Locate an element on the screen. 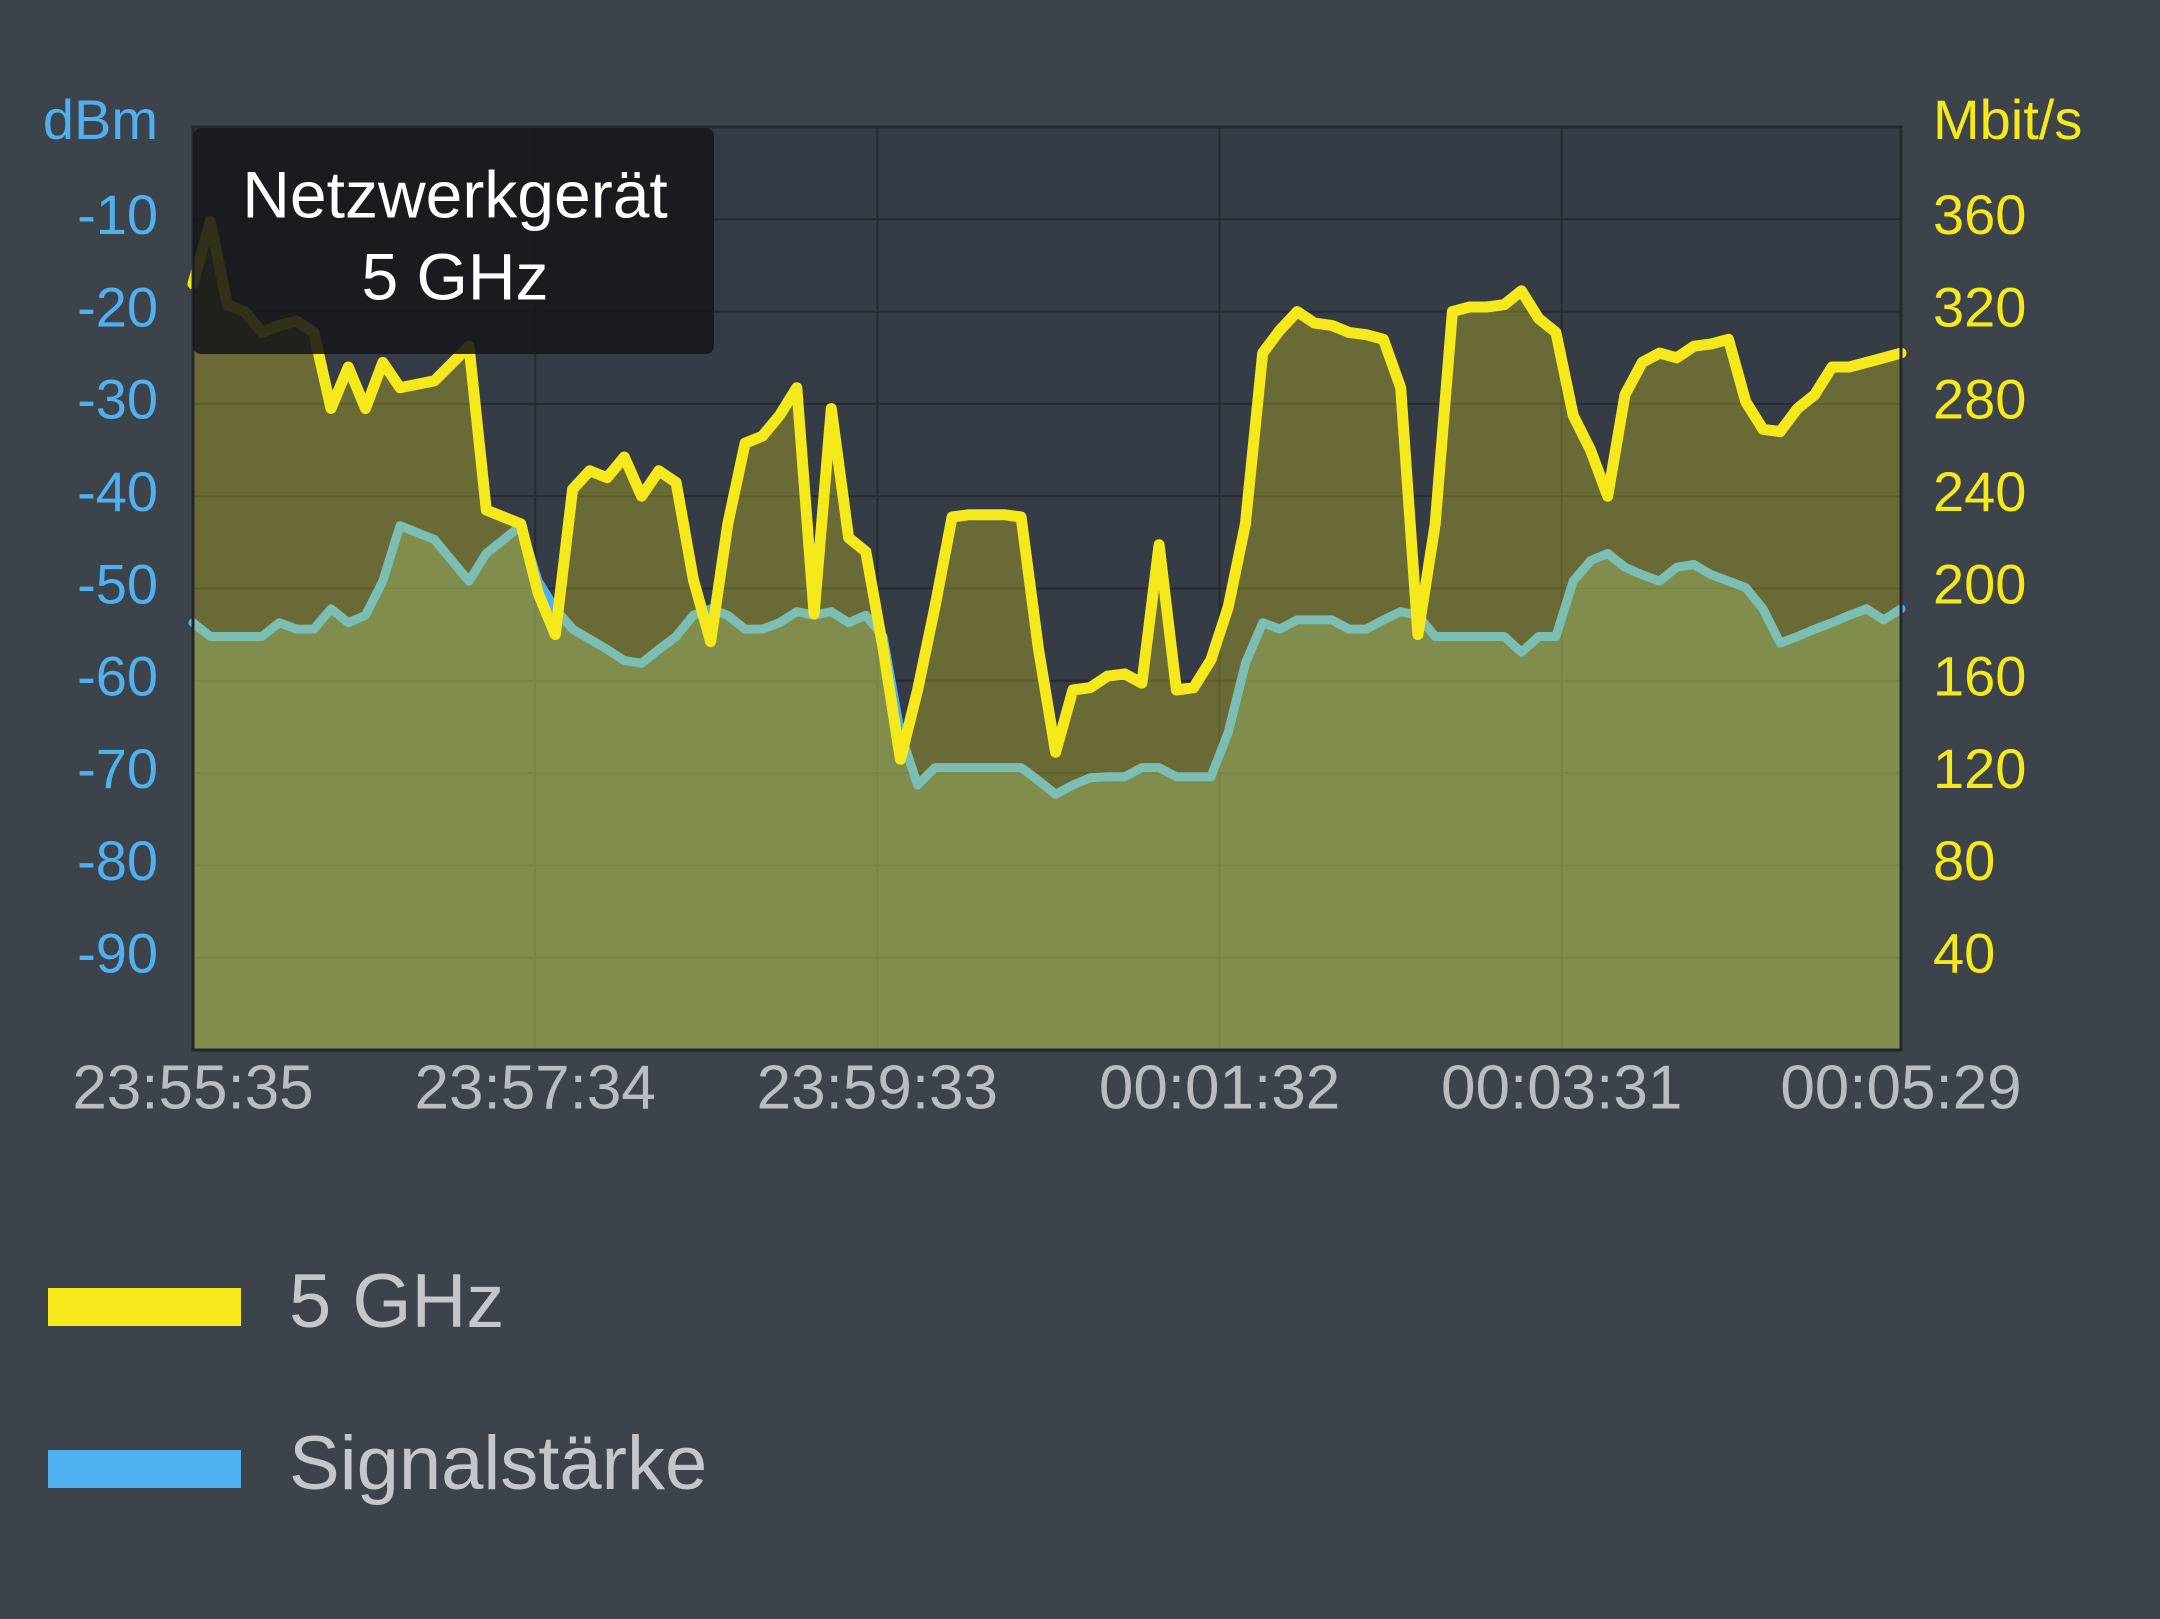 This screenshot has height=1619, width=2160. x-tick-label: 00:05:29 is located at coordinates (1900, 1087).